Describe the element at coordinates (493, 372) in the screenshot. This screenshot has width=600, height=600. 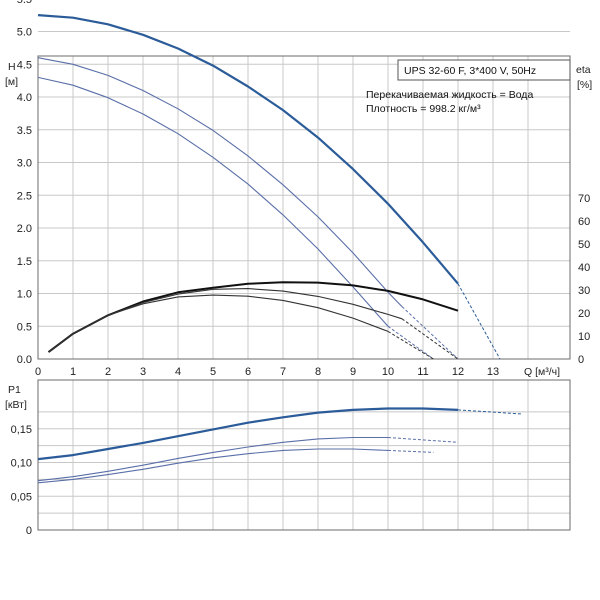
I see `flow-tick-label: 13` at that location.